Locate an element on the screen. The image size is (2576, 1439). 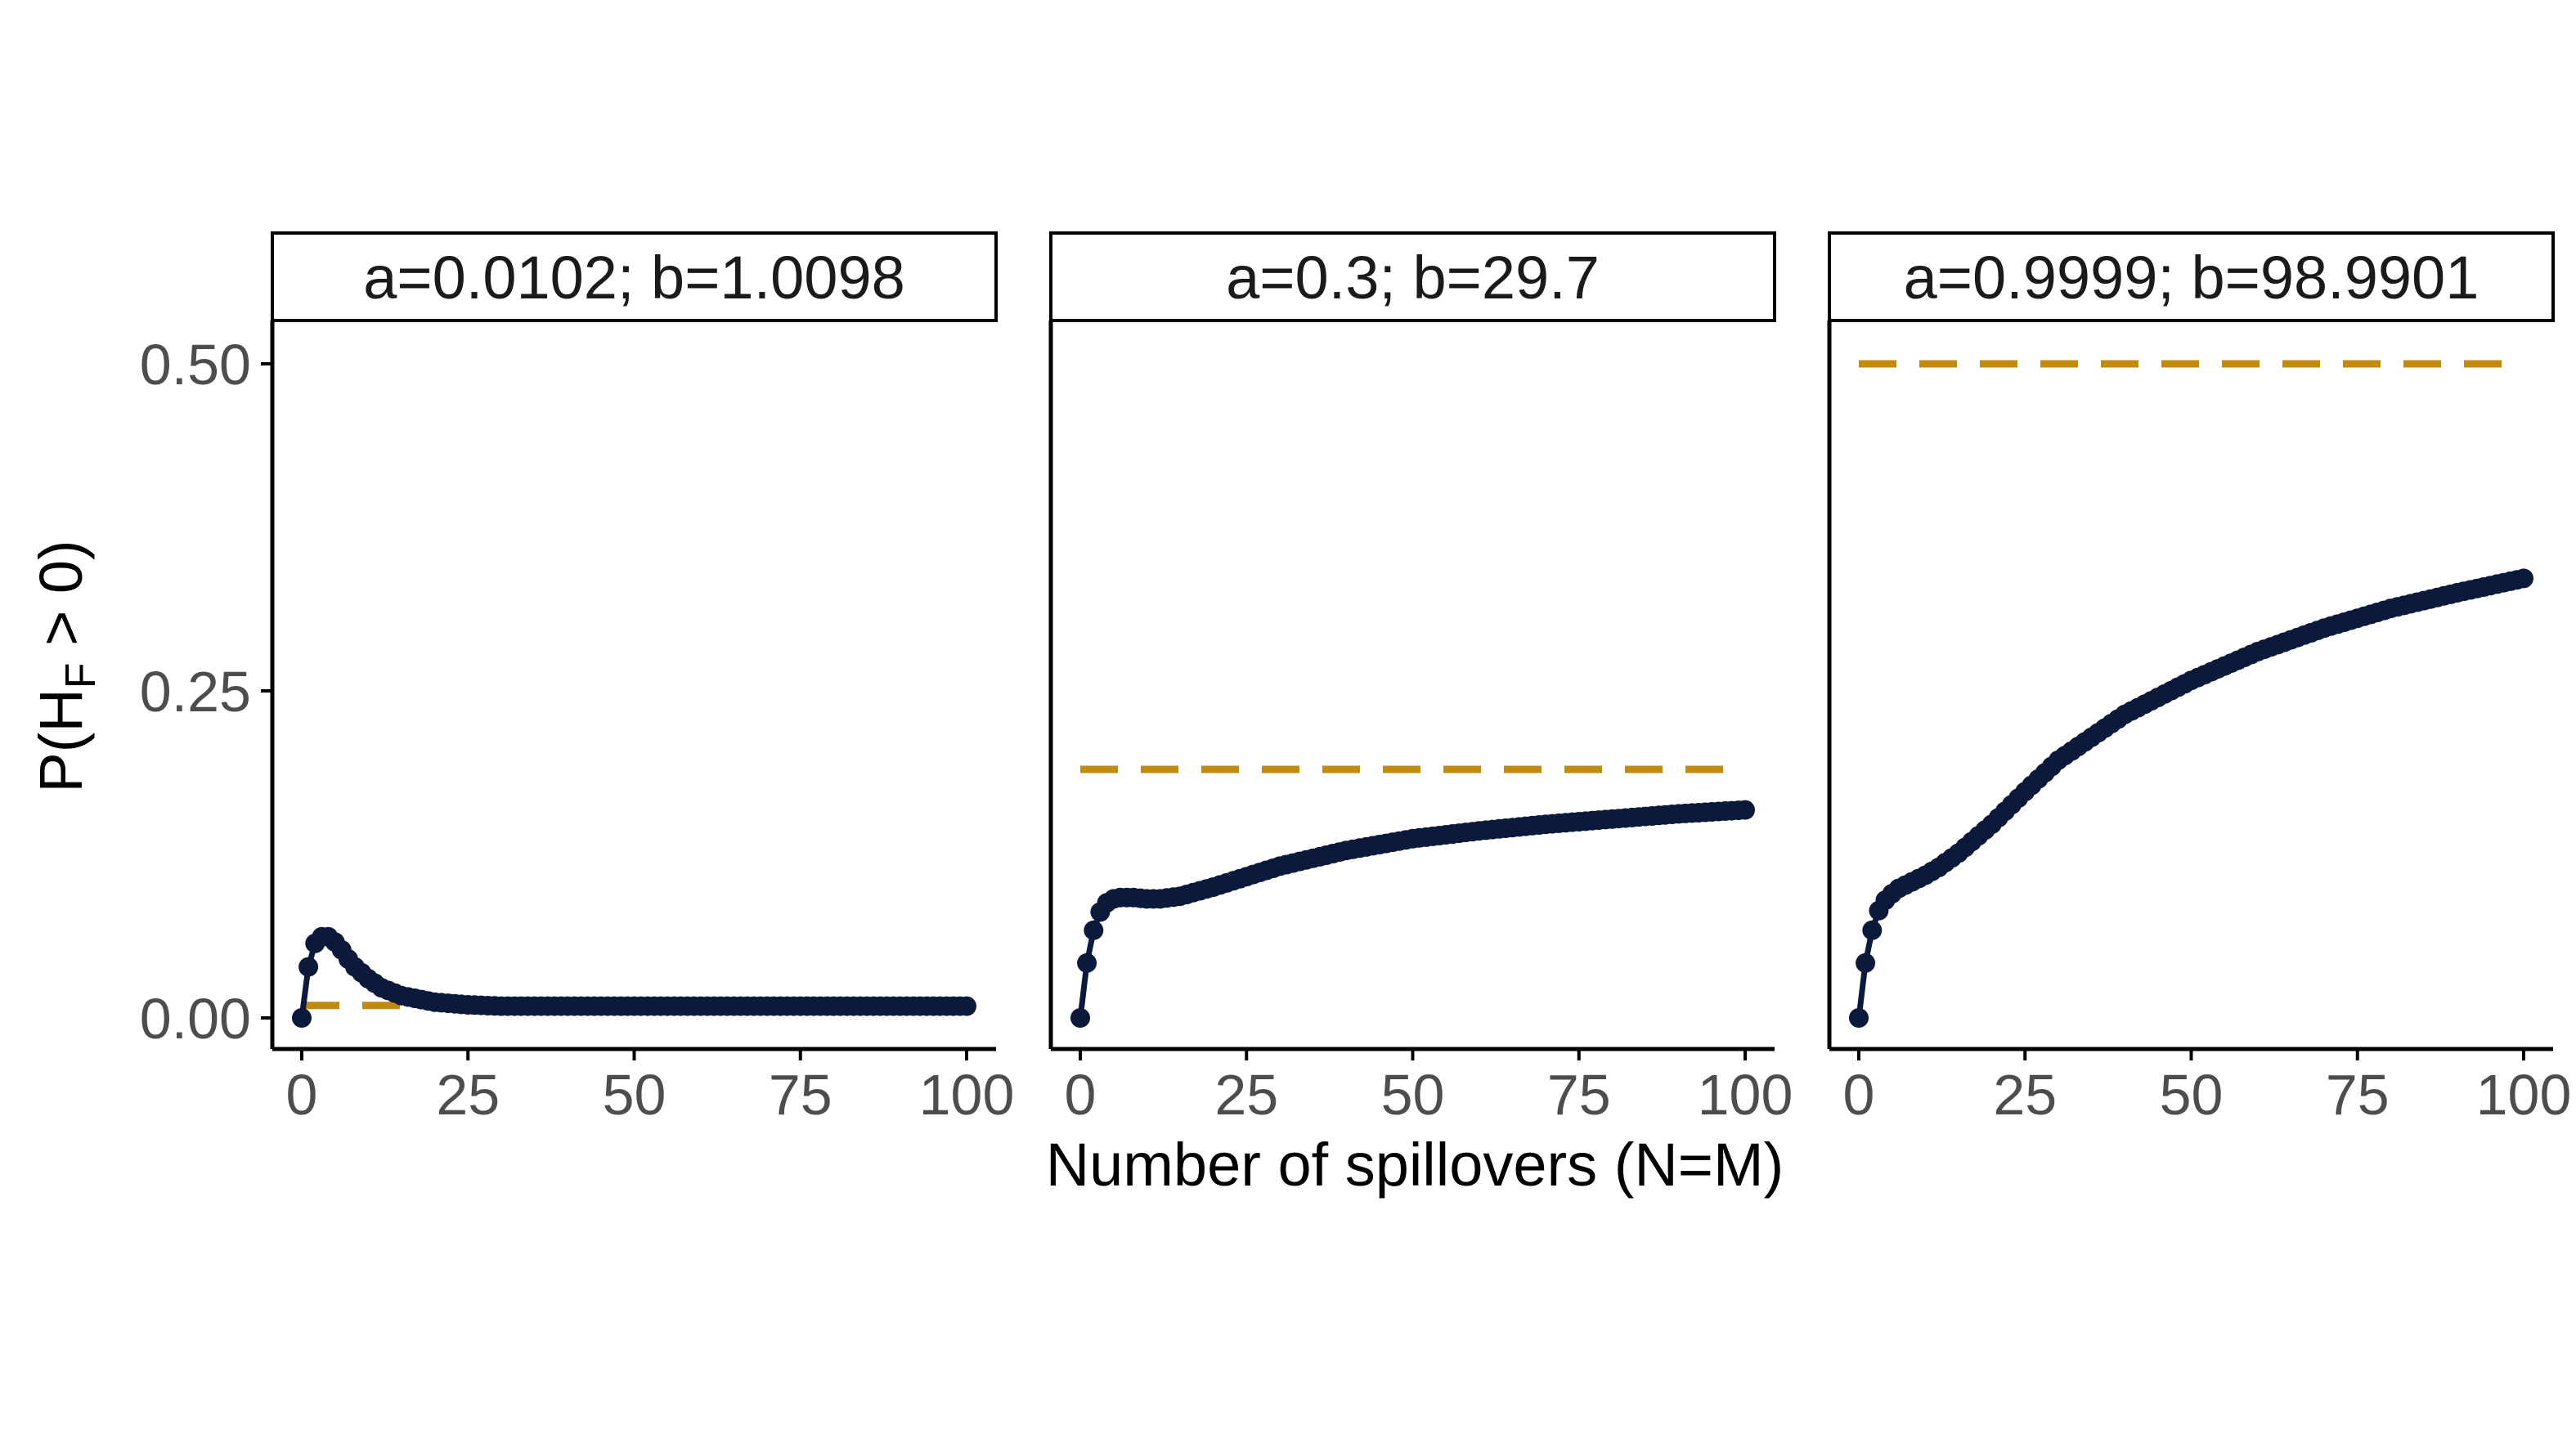
panel-title: a=0.3; b=29.7 is located at coordinates (1413, 278).